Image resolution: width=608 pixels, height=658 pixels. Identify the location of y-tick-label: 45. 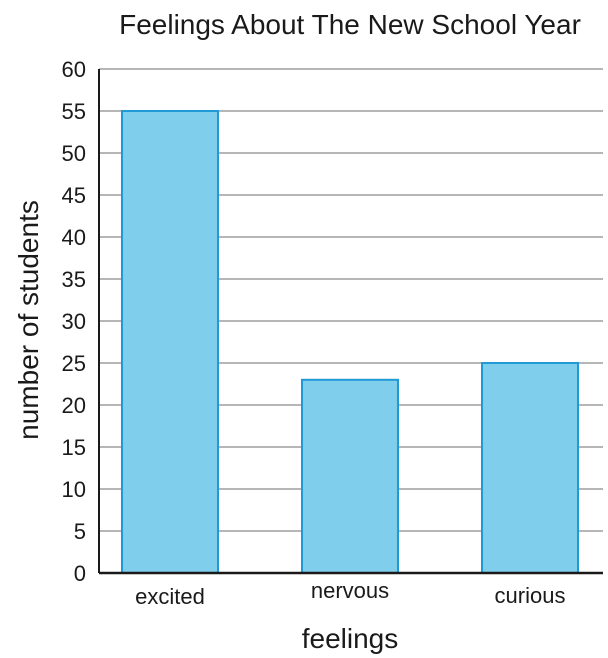
(74, 195).